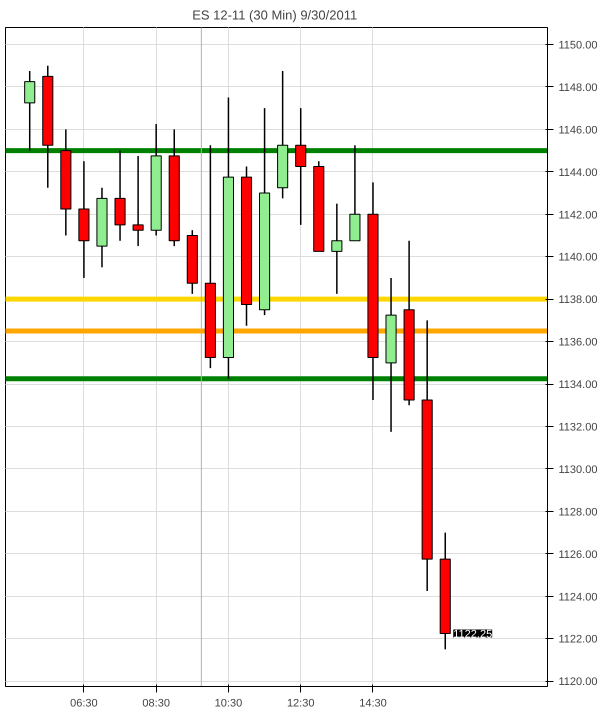  Describe the element at coordinates (578, 428) in the screenshot. I see `y-tick-label: 1132.00` at that location.